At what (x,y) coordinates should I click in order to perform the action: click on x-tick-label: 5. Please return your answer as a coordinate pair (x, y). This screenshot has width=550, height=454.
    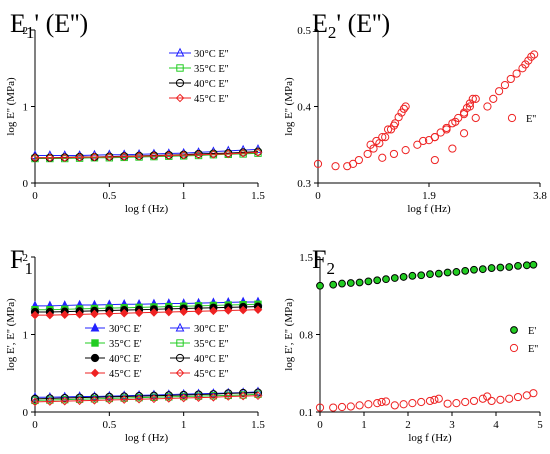
    Looking at the image, I should click on (540, 425).